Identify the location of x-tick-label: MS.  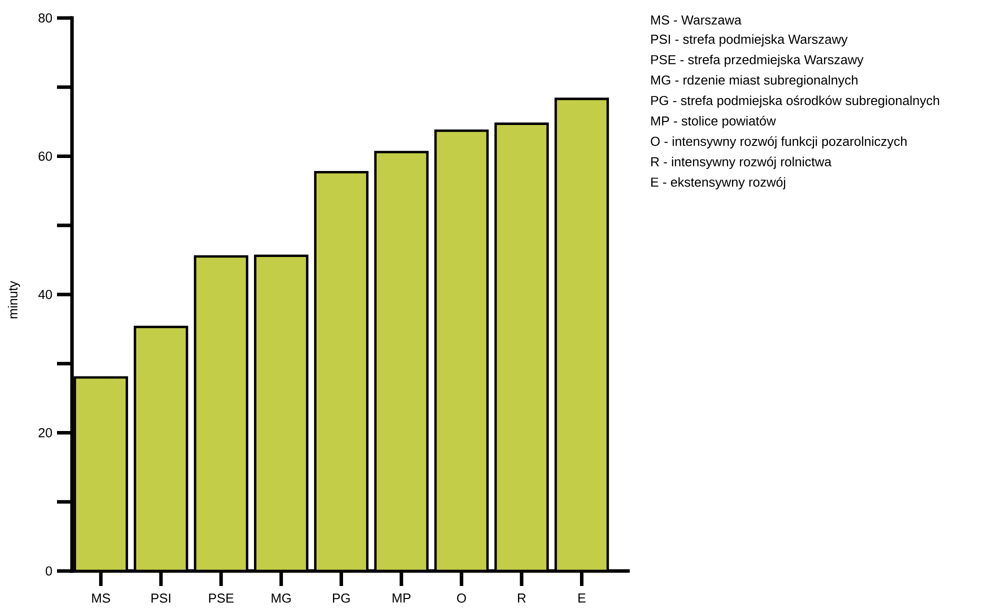
(101, 598).